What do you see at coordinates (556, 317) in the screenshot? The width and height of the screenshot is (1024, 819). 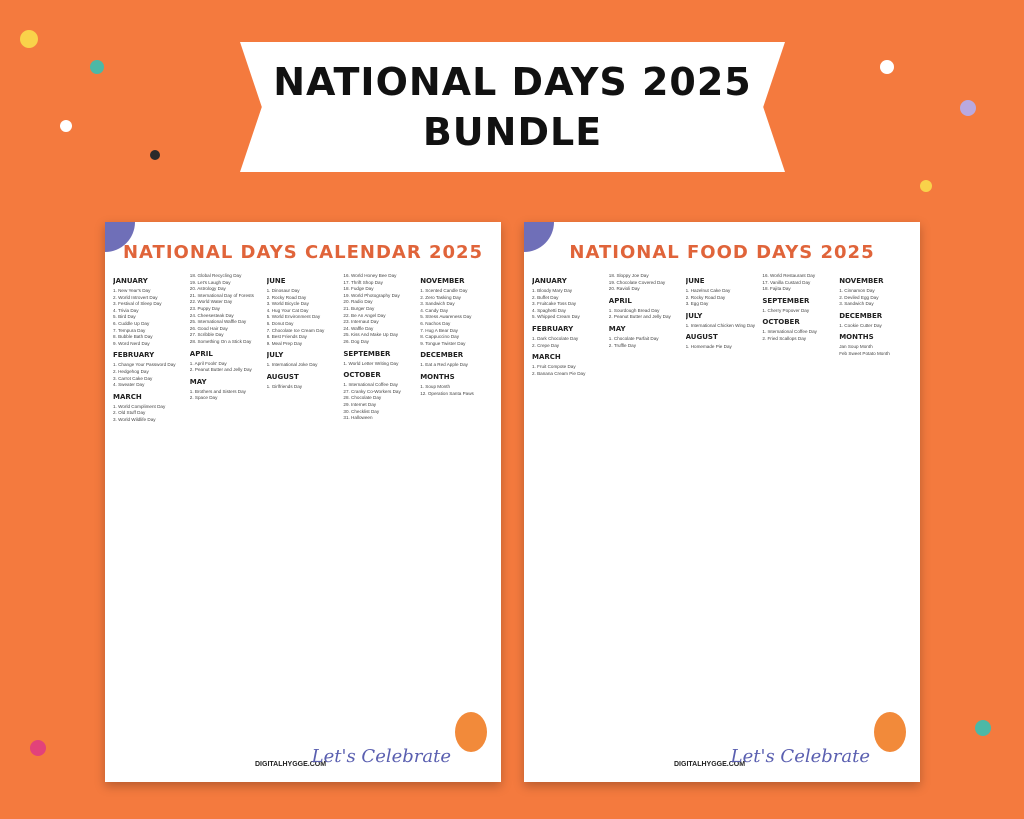 I see `day-item: 5. Whipped Cream Day` at bounding box center [556, 317].